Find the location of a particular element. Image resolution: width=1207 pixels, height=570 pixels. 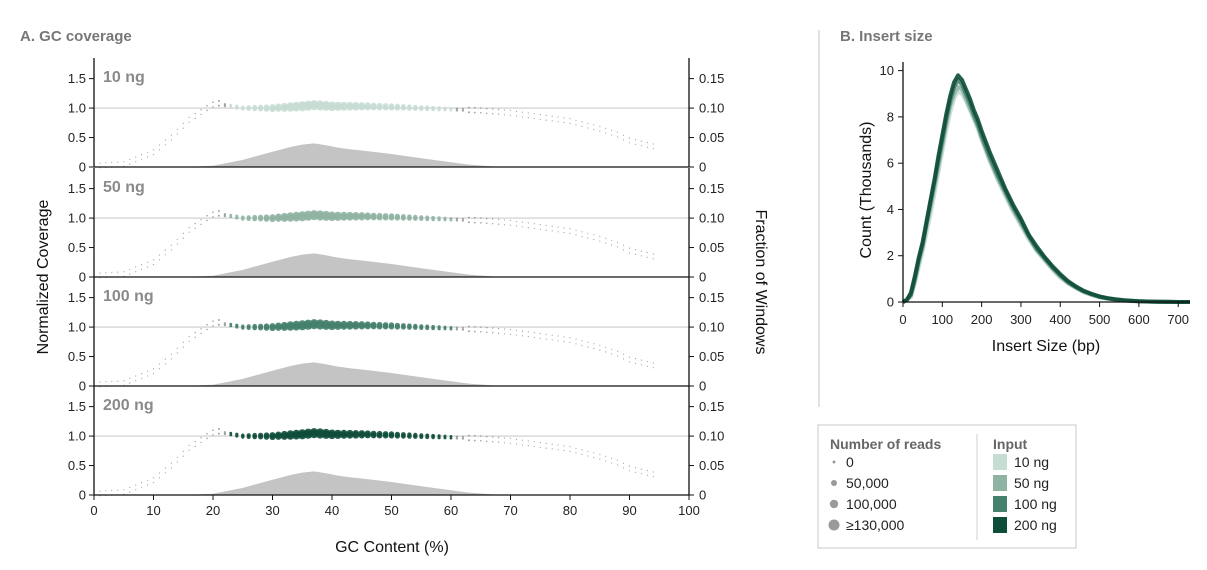

gc-y-tick-label-right: 0.10 is located at coordinates (711, 218).